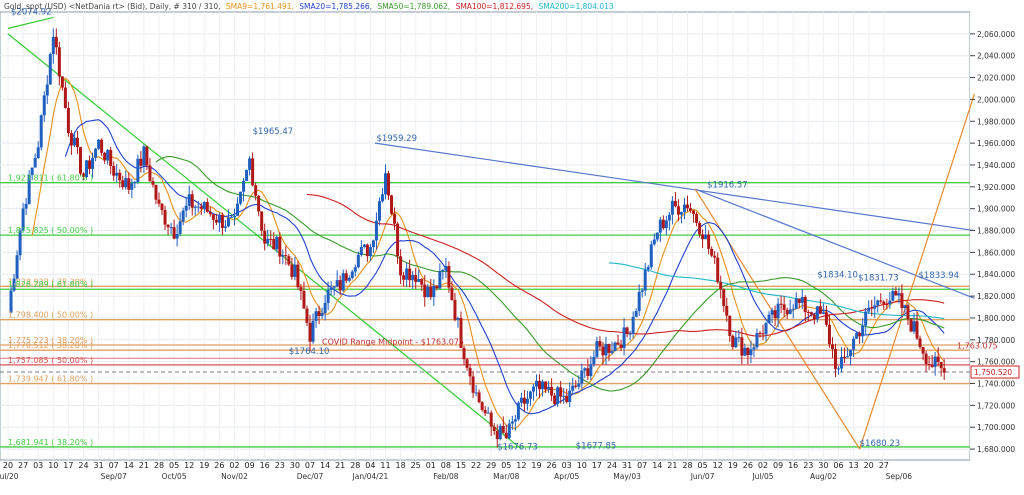 This screenshot has height=495, width=1024. Describe the element at coordinates (260, 6) in the screenshot. I see `header-sma9: SMA9=1,761.491,` at that location.